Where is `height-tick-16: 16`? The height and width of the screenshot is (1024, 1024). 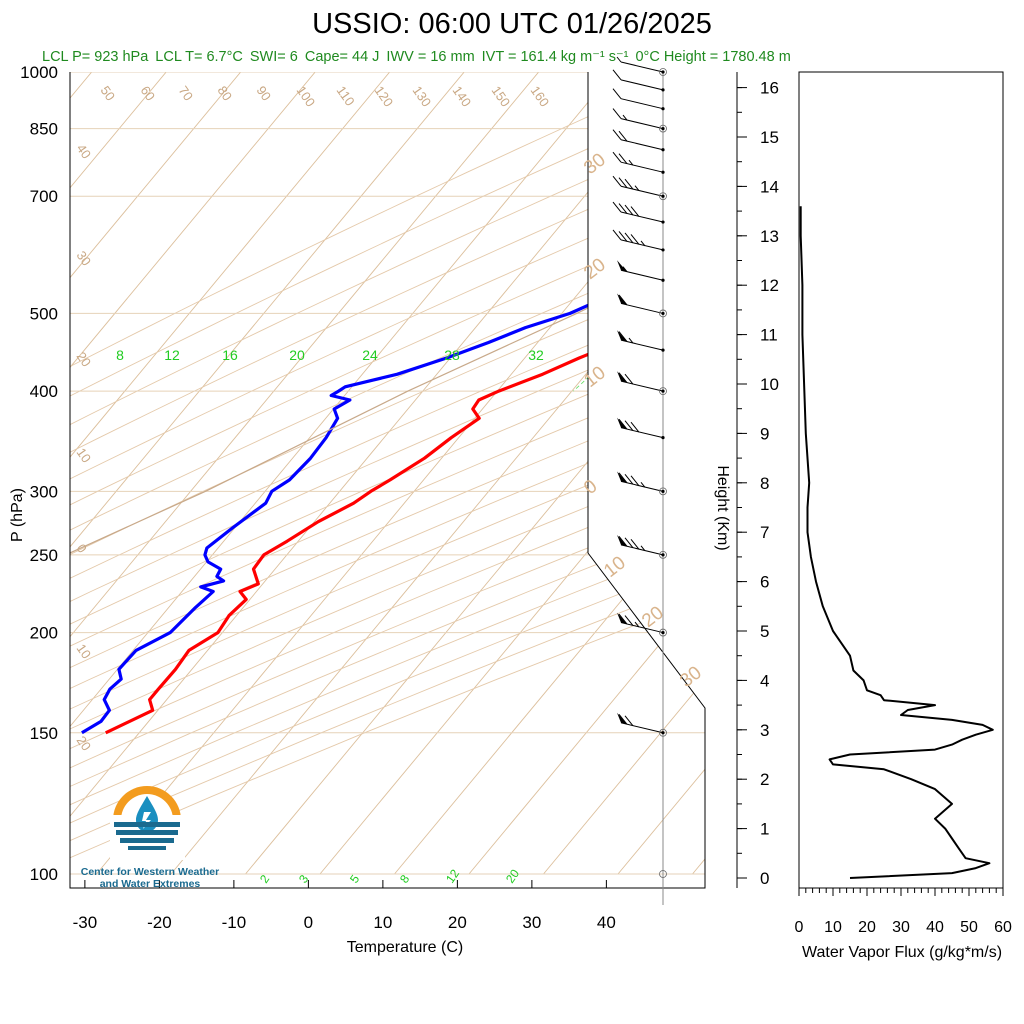 height-tick-16: 16 is located at coordinates (769, 88).